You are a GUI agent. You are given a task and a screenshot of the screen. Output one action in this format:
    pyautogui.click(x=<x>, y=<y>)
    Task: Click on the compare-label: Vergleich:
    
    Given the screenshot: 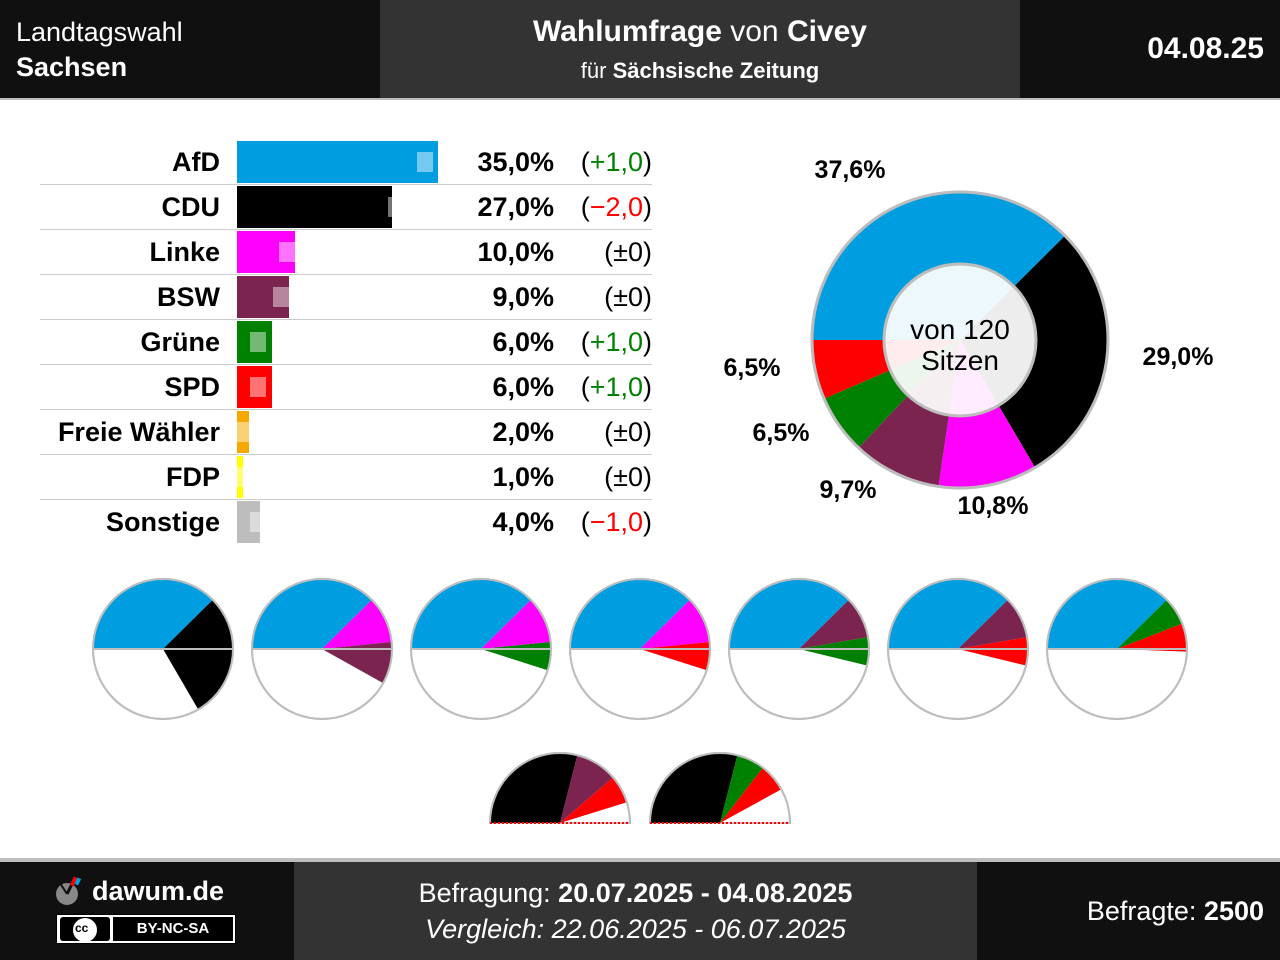 What is the action you would take?
    pyautogui.click(x=488, y=929)
    